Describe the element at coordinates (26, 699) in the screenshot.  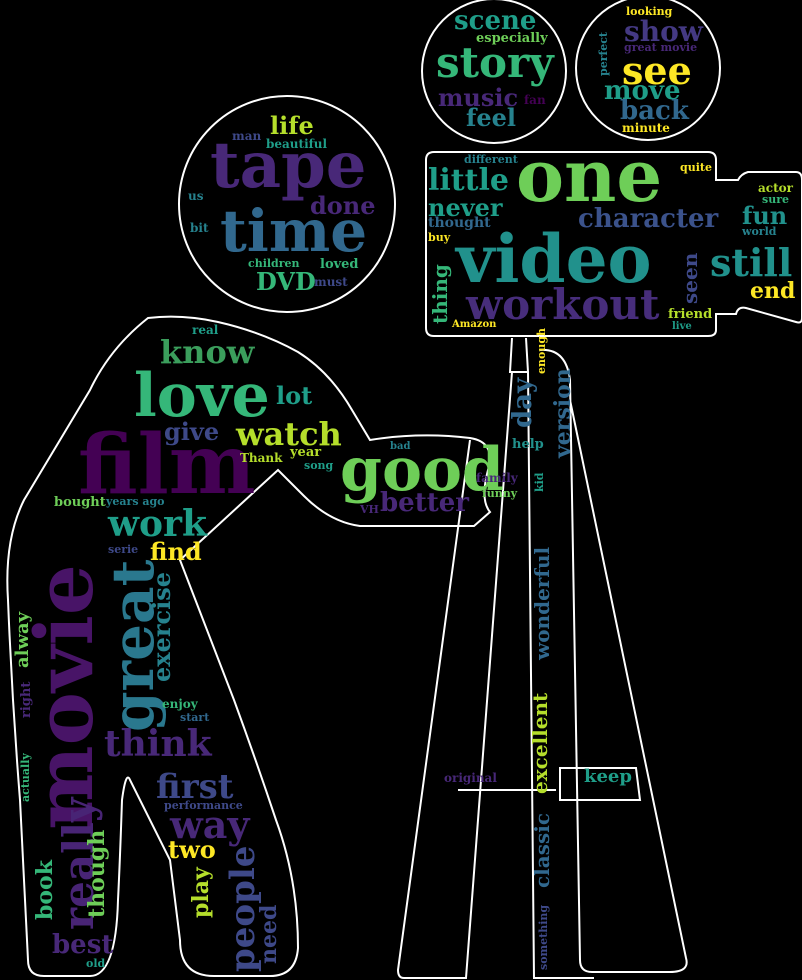
I see `word-right: right` at that location.